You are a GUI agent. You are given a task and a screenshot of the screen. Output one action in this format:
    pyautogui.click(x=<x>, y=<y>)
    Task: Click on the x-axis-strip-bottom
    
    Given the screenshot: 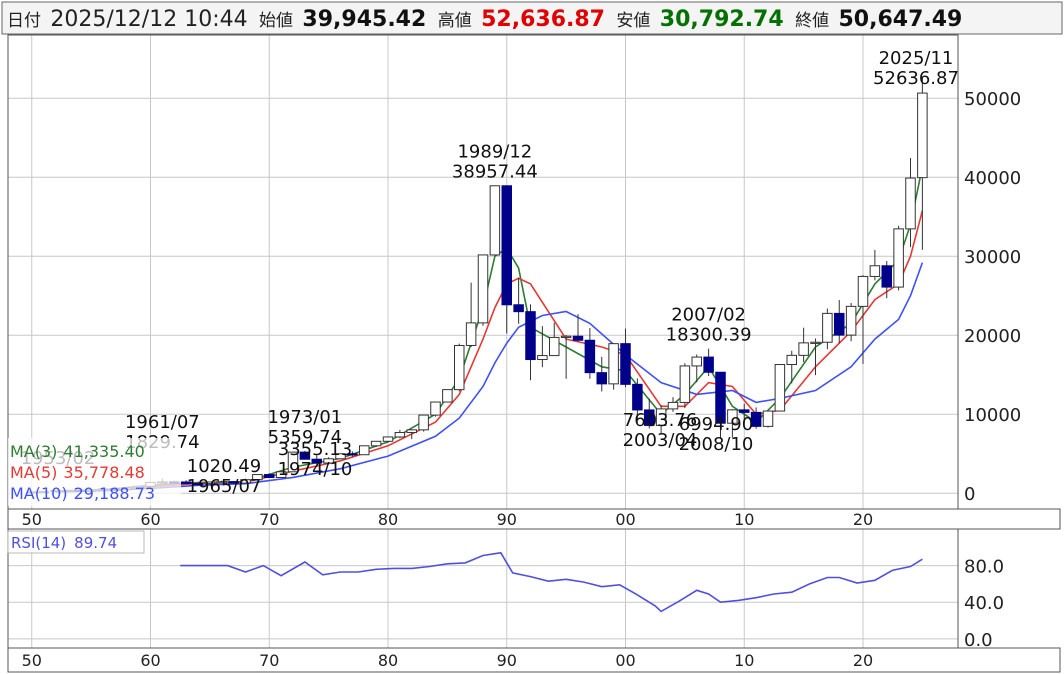 What is the action you would take?
    pyautogui.click(x=534, y=660)
    